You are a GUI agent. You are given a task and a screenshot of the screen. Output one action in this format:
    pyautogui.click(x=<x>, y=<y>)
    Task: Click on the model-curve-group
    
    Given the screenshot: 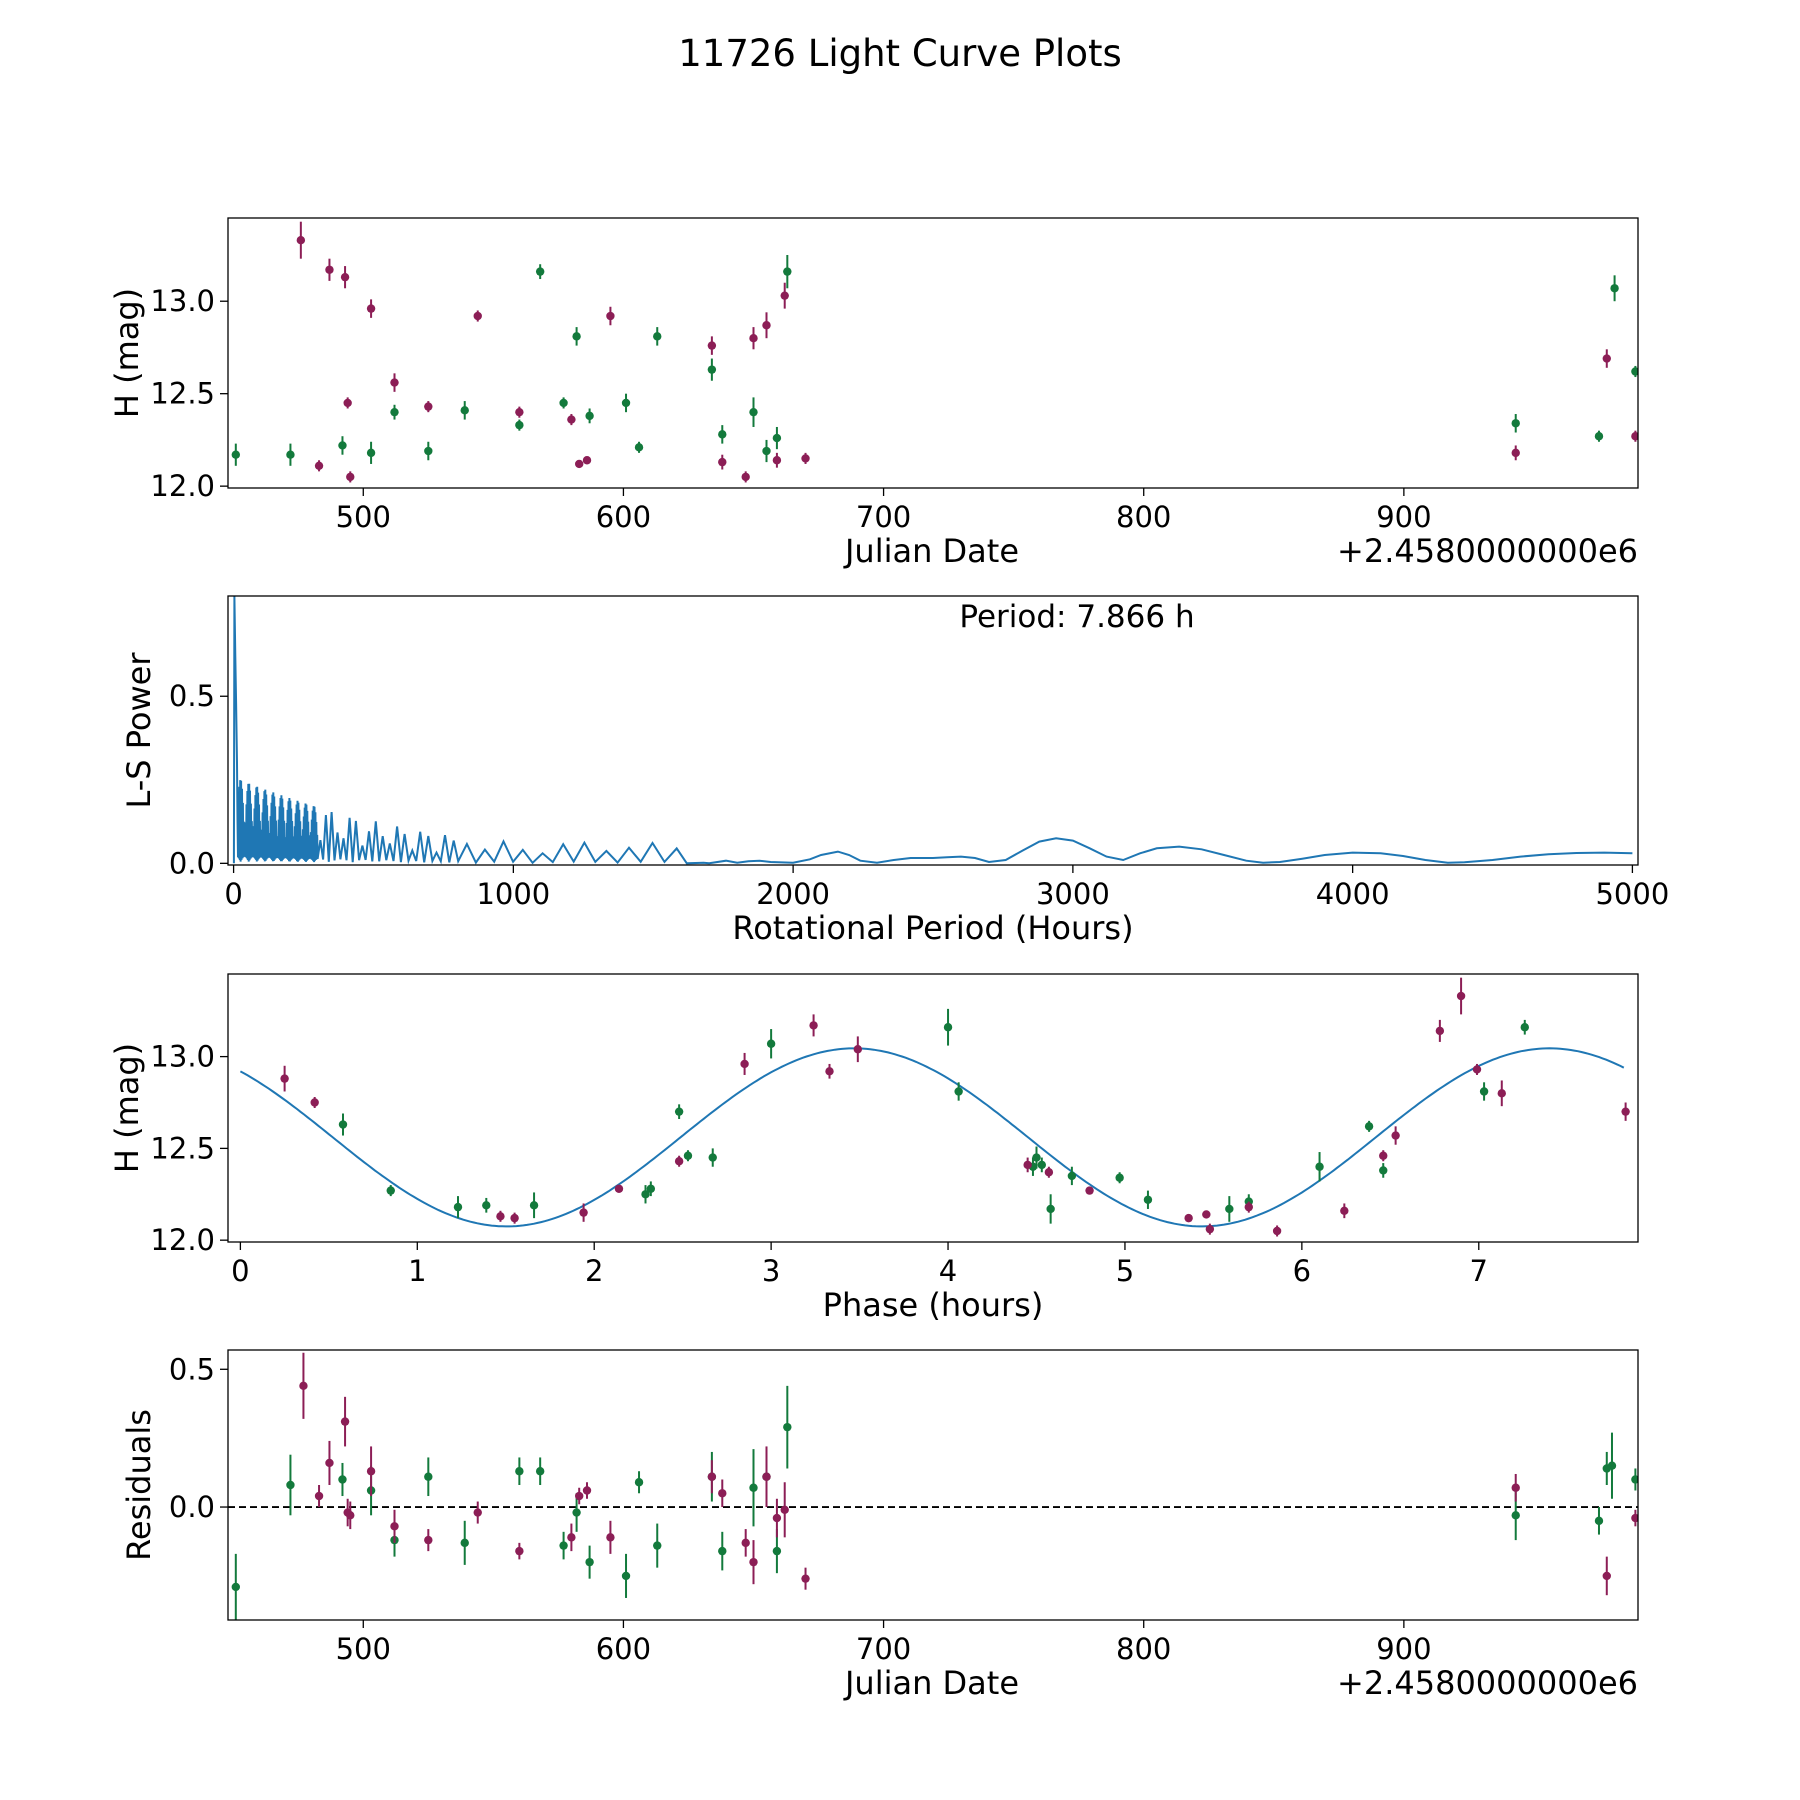 What is the action you would take?
    pyautogui.click(x=932, y=1137)
    